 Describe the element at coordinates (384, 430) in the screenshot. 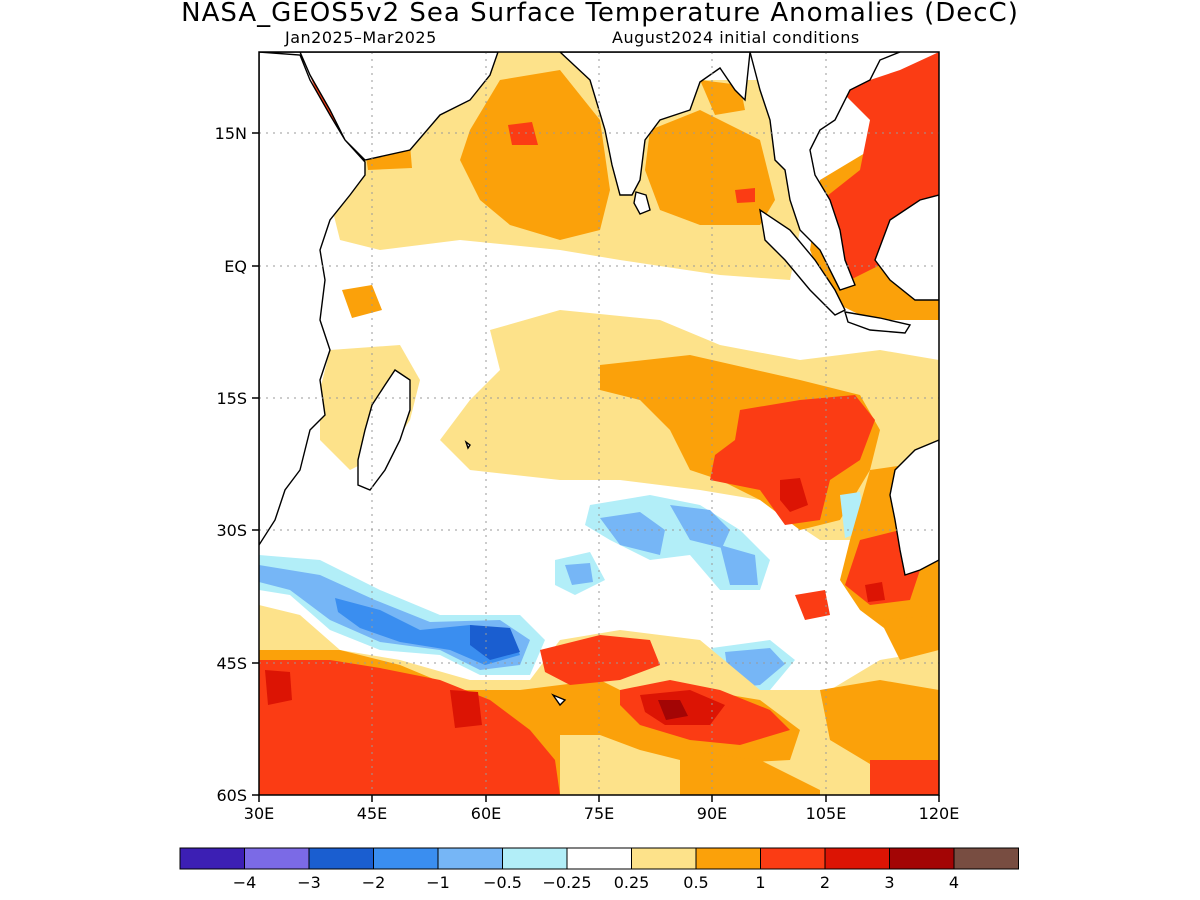

I see `landmass-madagascar` at that location.